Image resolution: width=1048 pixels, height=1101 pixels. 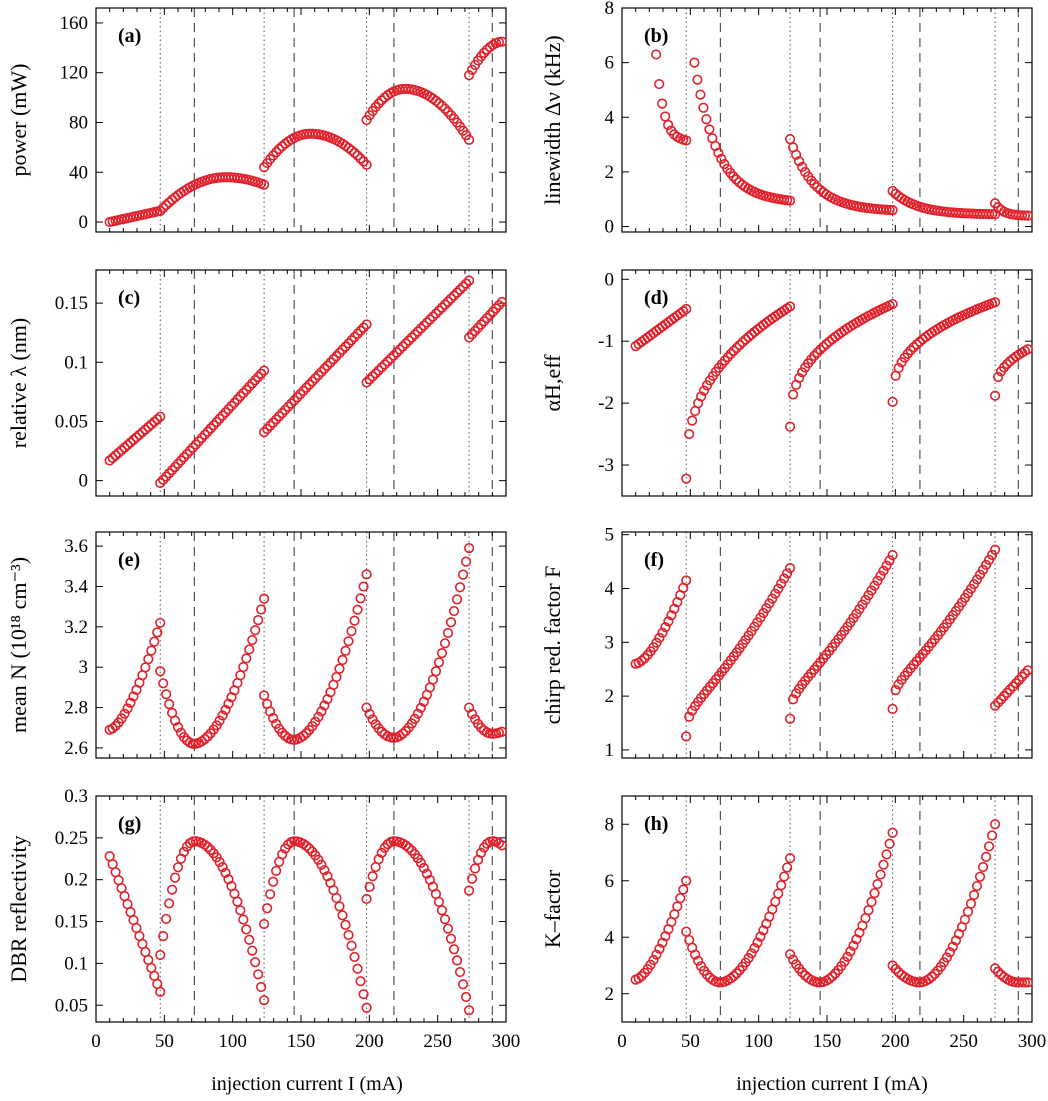 What do you see at coordinates (610, 535) in the screenshot?
I see `y-tick-label: 5` at bounding box center [610, 535].